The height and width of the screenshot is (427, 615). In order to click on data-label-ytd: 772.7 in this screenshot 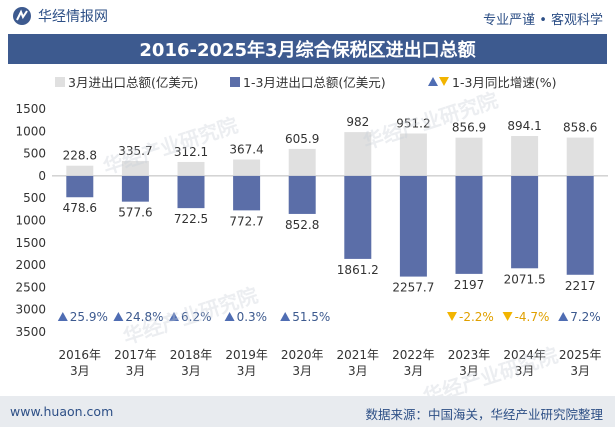, I will do `click(246, 221)`.